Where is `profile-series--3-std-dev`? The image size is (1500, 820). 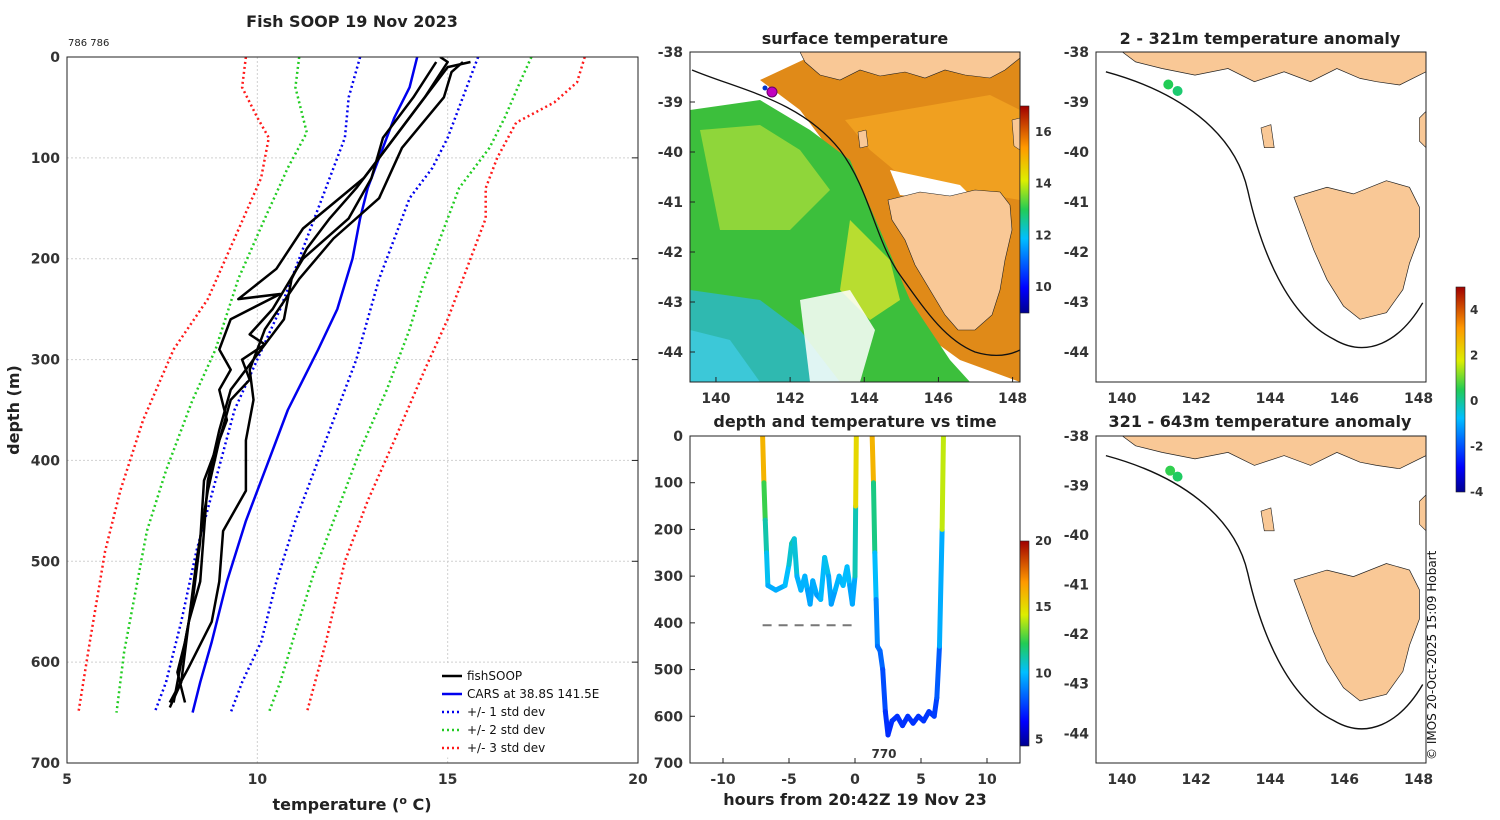 profile-series--3-std-dev is located at coordinates (174, 385).